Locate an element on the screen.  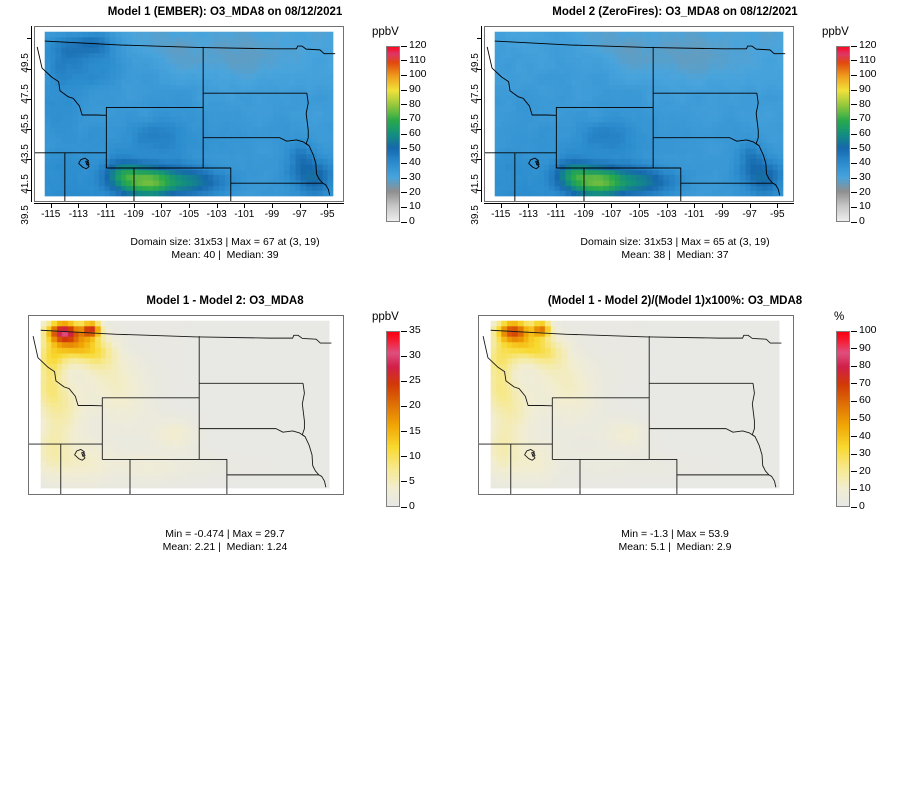
colorbar-tick-label: 25 is located at coordinates (415, 380).